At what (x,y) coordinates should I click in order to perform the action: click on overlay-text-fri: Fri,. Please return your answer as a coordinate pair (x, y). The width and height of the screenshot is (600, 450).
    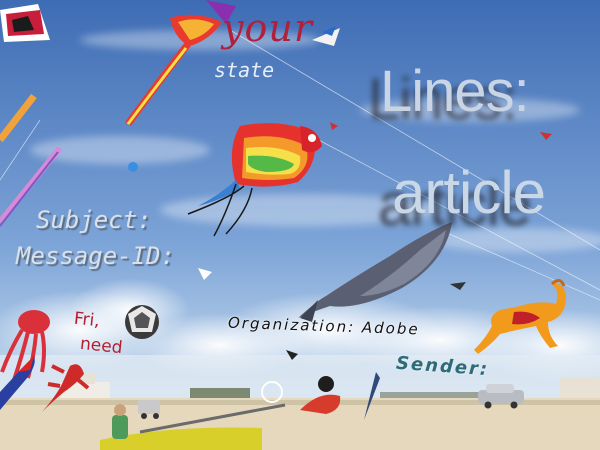
    Looking at the image, I should click on (87, 320).